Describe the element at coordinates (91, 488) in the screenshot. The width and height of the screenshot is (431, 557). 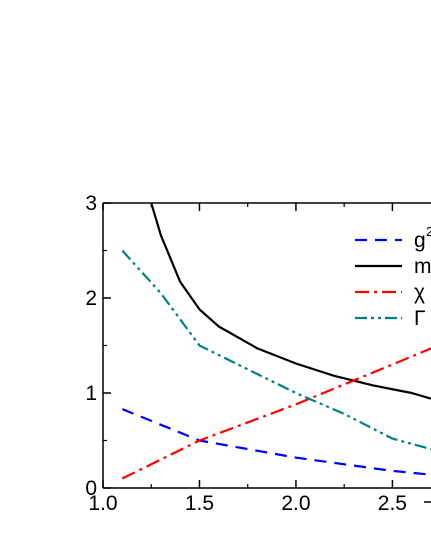
I see `y-tick-label: 0` at that location.